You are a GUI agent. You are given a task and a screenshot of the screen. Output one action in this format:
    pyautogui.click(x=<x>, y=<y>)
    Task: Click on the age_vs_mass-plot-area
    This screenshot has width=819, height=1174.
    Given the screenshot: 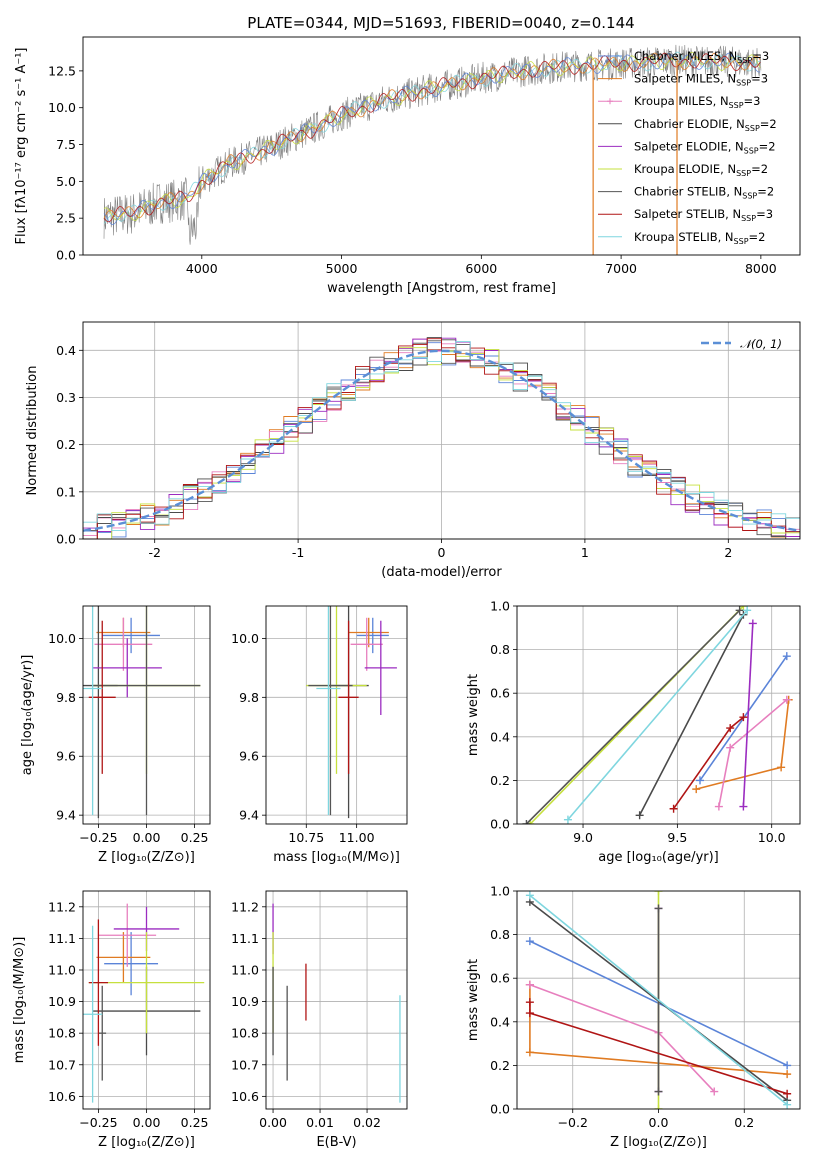 What is the action you would take?
    pyautogui.click(x=351, y=712)
    